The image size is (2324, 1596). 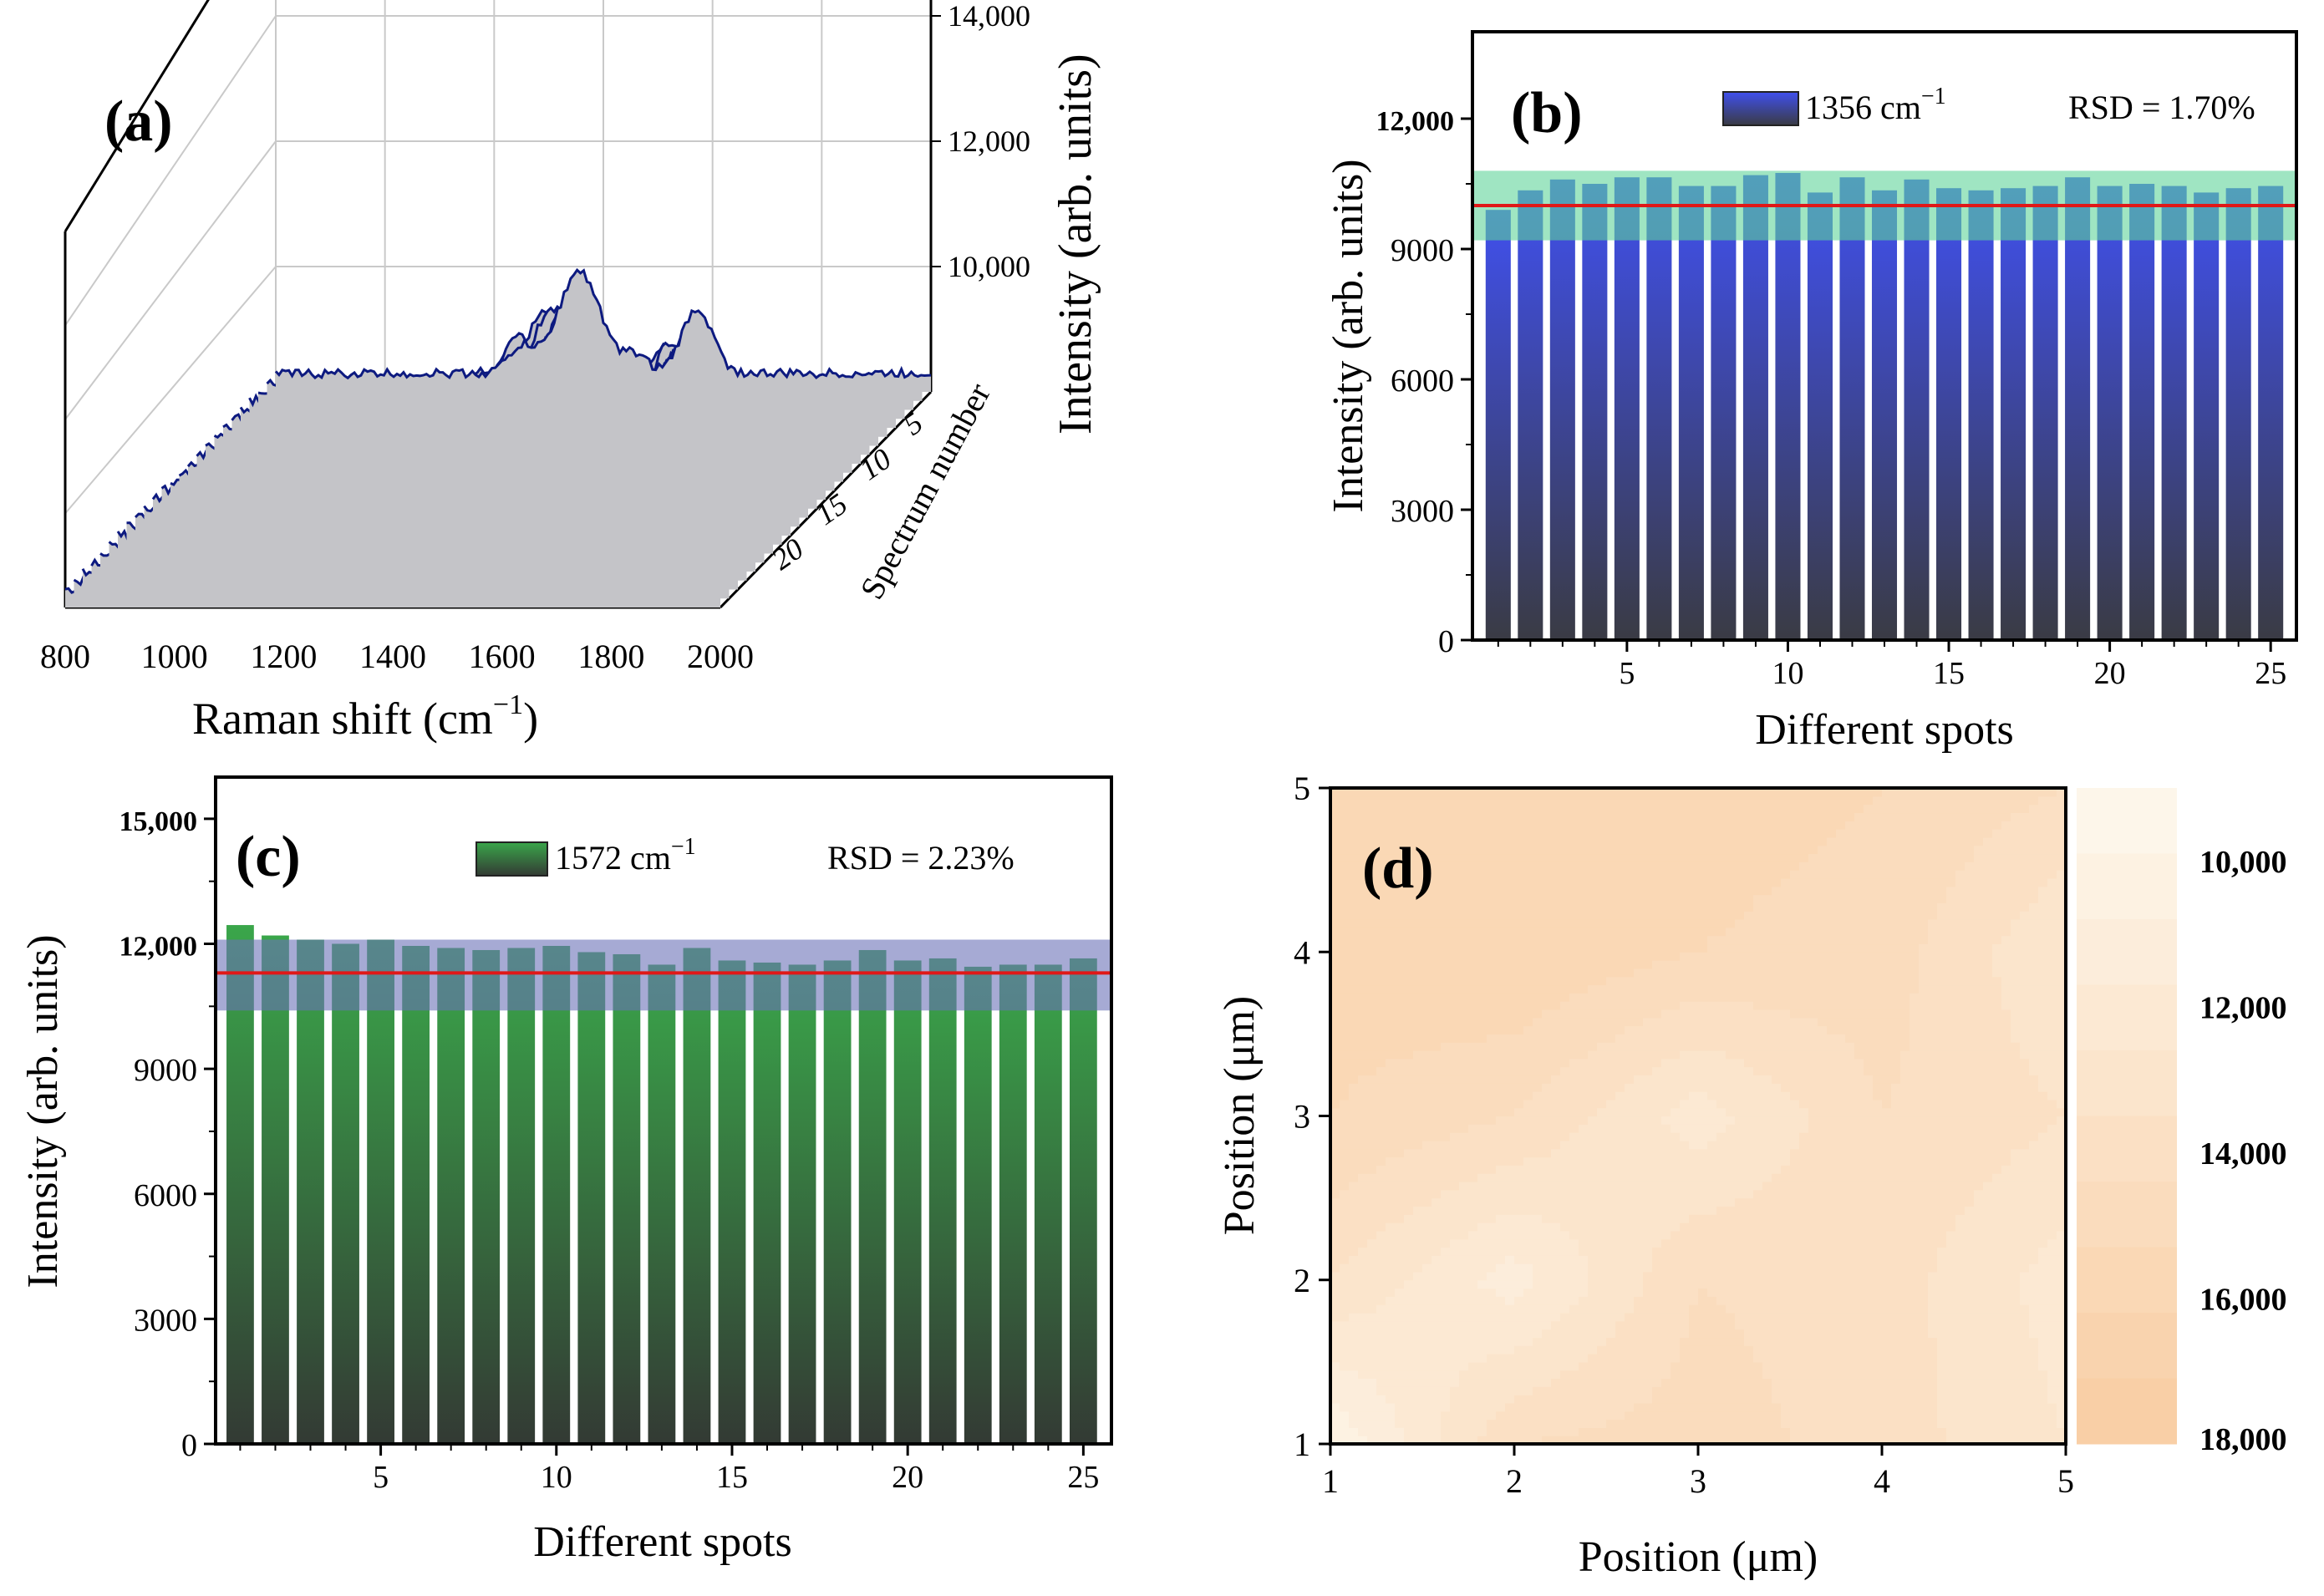 I want to click on panel-c-y-tick-label: 3000, so click(x=165, y=1320).